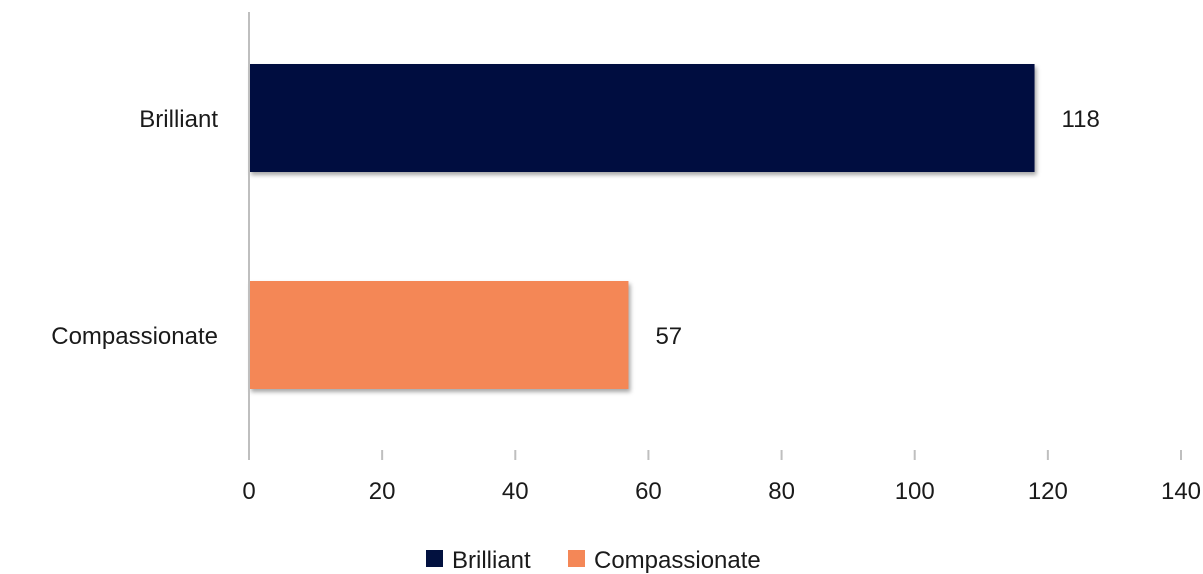 The width and height of the screenshot is (1203, 574). Describe the element at coordinates (576, 558) in the screenshot. I see `legend-swatch-compassionate` at that location.